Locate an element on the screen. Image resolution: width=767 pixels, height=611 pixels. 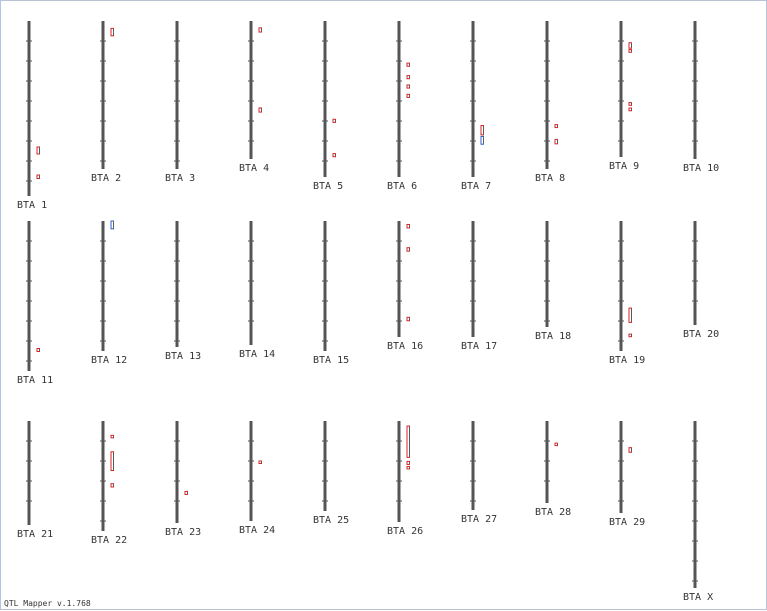
chromosome-label: BTA X is located at coordinates (698, 597).